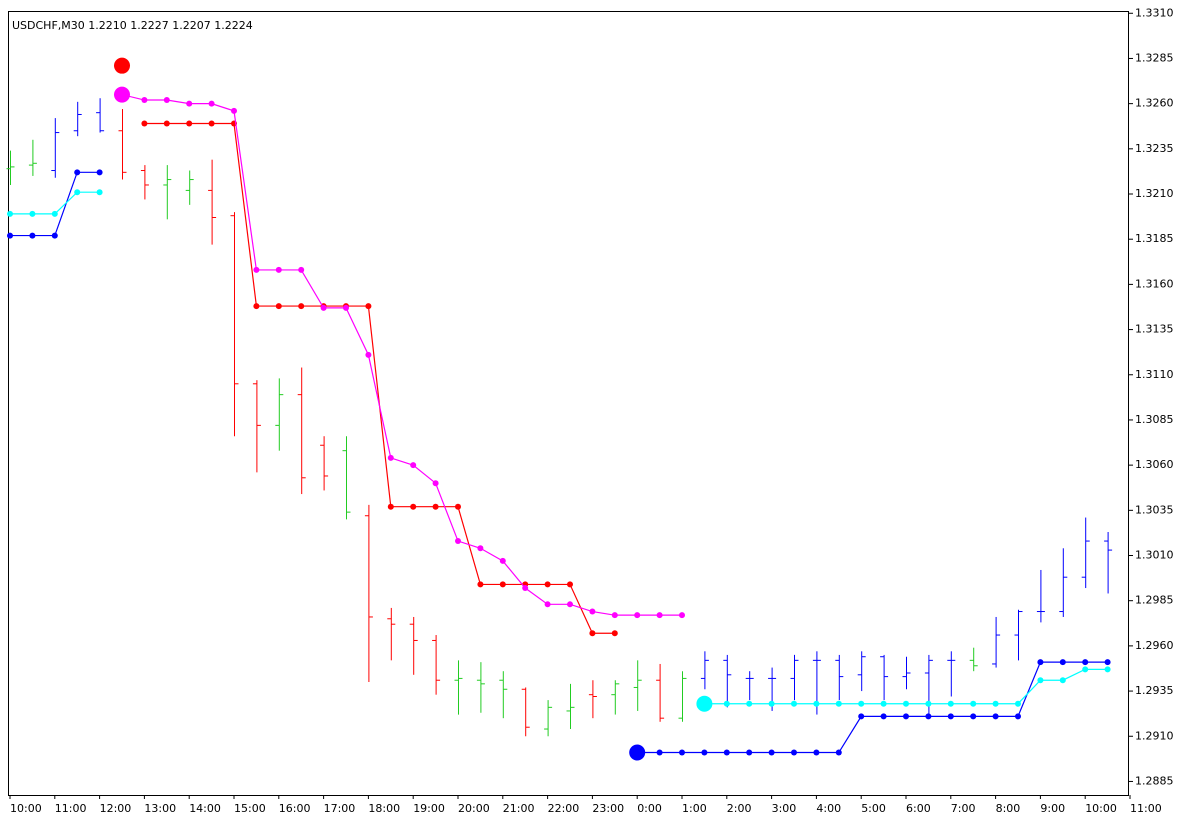 Image resolution: width=1186 pixels, height=819 pixels. I want to click on x-tick-label: 2:00, so click(739, 808).